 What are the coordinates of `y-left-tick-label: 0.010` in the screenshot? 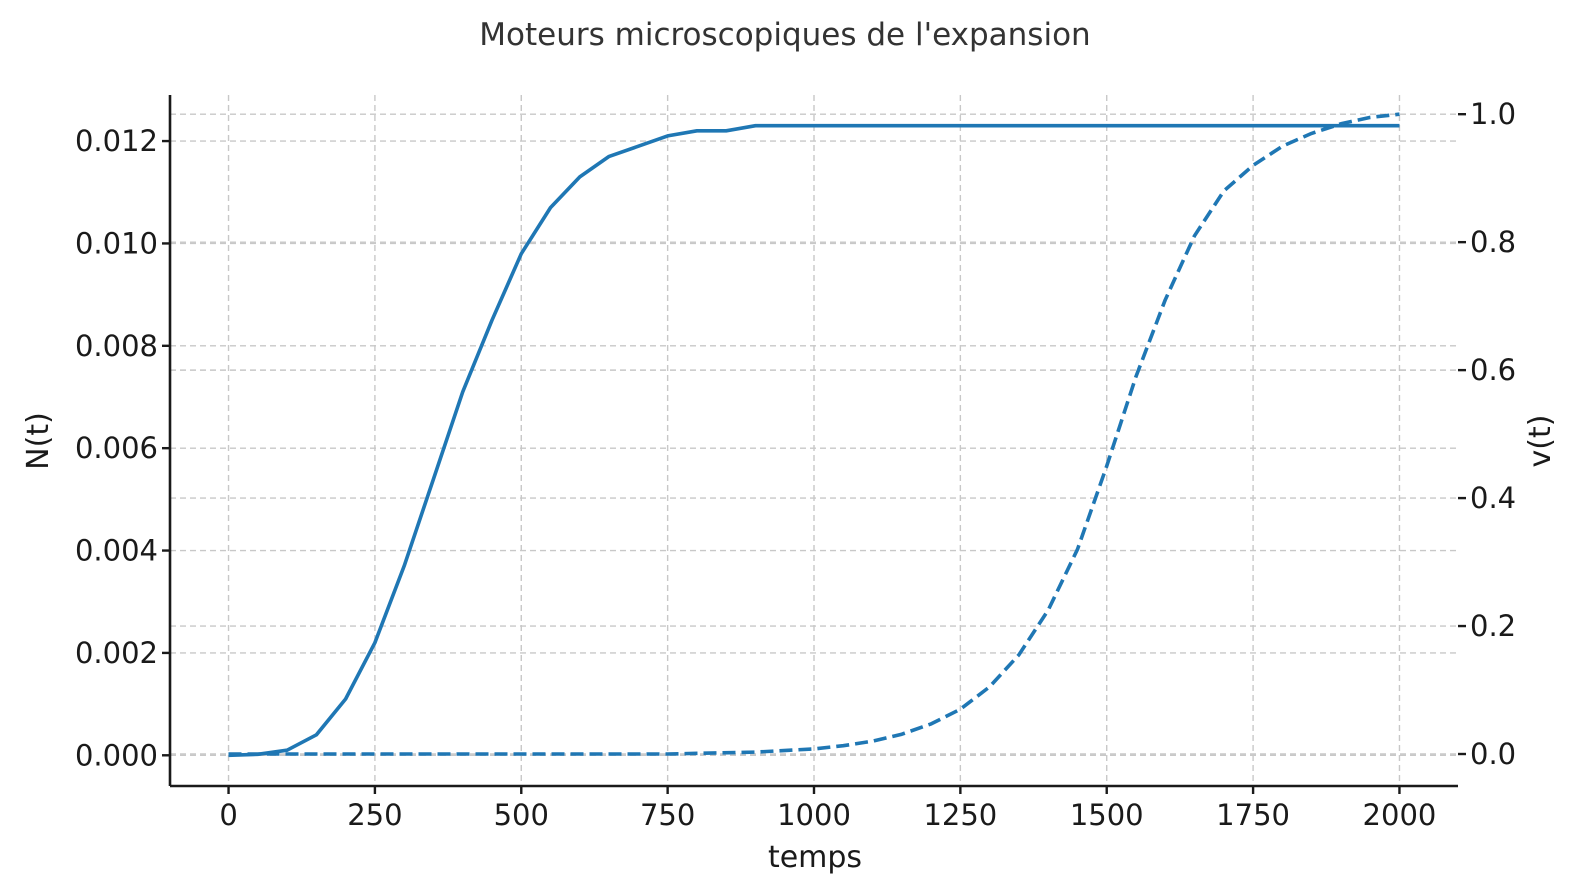 It's located at (116, 243).